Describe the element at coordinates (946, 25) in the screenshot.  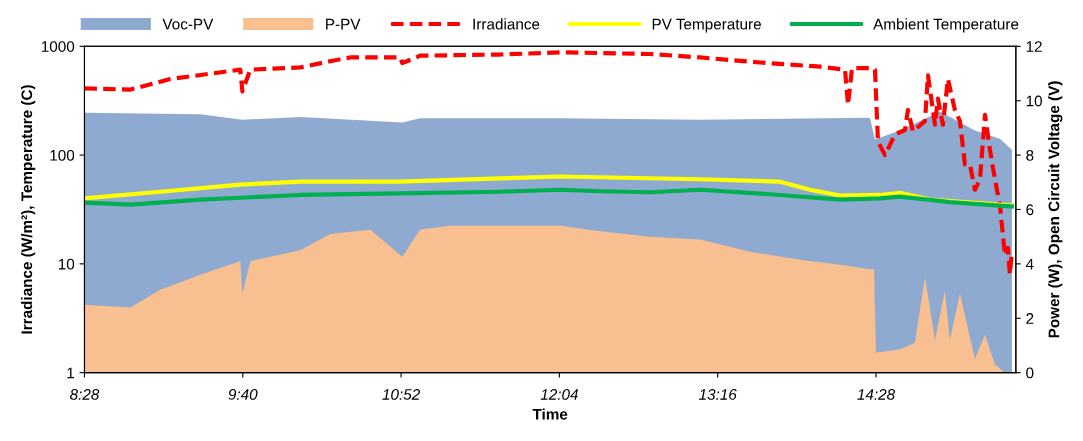
I see `legend-label: Ambient Temperature` at that location.